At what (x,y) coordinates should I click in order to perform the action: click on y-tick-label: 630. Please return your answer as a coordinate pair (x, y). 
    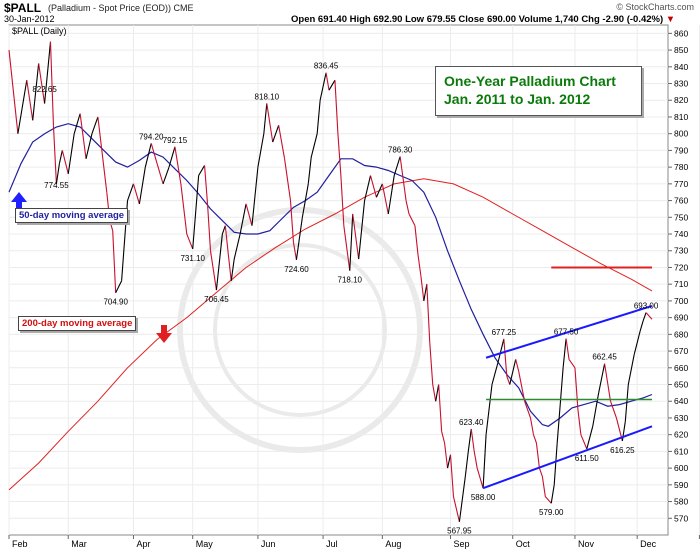
    Looking at the image, I should click on (681, 418).